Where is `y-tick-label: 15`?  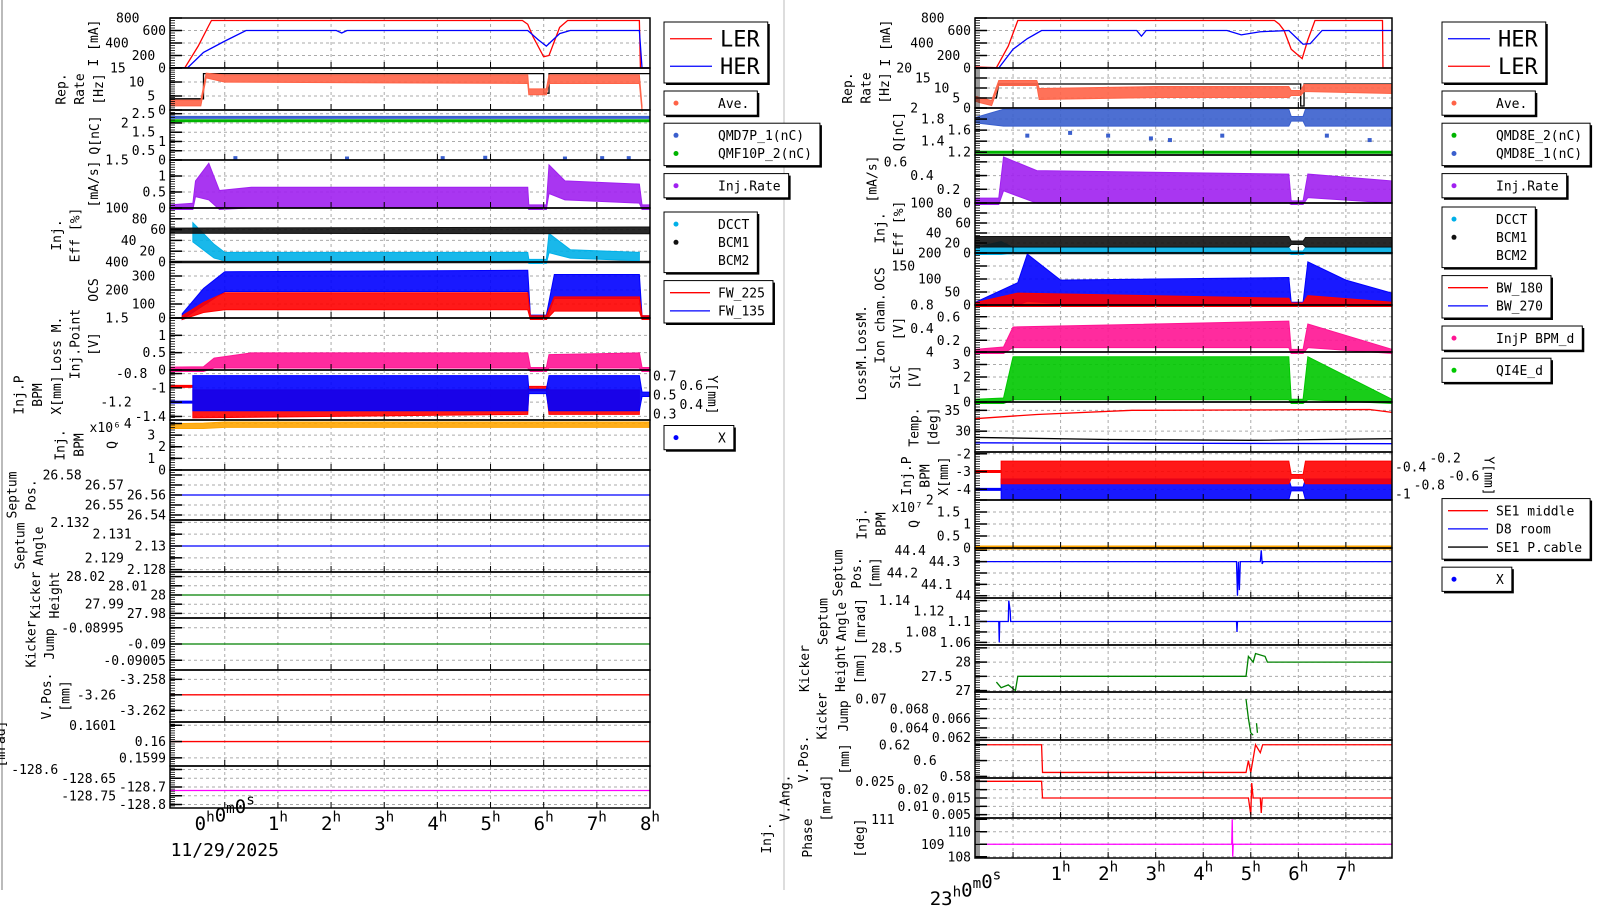
y-tick-label: 15 is located at coordinates (118, 69).